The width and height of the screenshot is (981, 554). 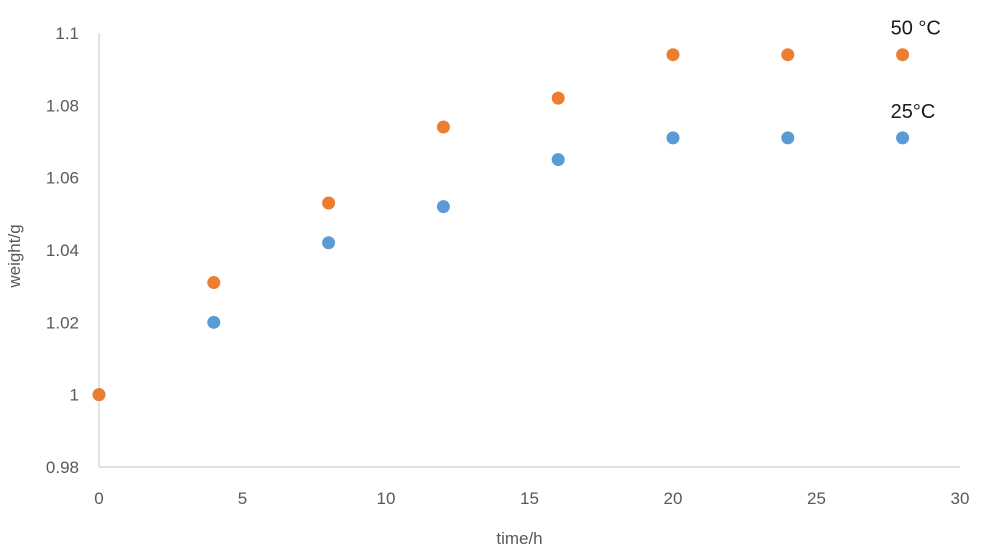 What do you see at coordinates (242, 498) in the screenshot?
I see `x-tick-label: 5` at bounding box center [242, 498].